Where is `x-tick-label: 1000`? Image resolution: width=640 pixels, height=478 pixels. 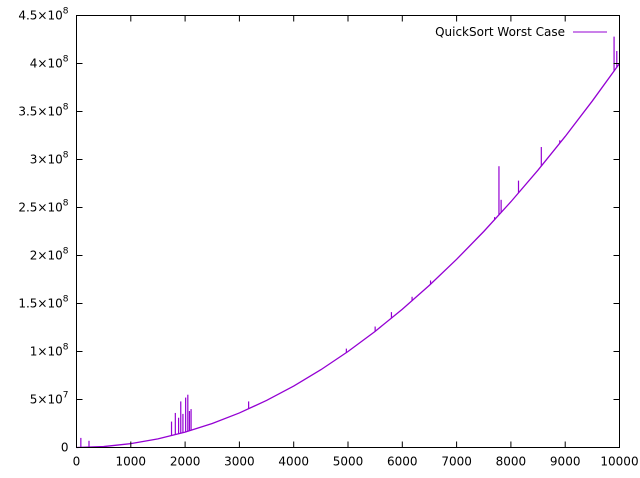 x-tick-label: 1000 is located at coordinates (131, 462).